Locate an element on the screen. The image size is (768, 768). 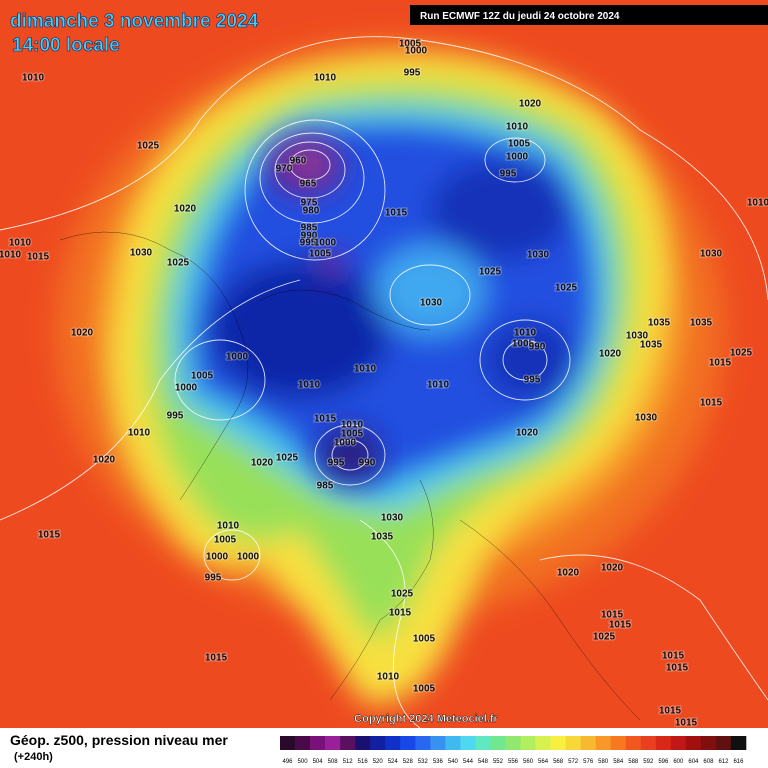
colorbar-label: 552 is located at coordinates (498, 762).